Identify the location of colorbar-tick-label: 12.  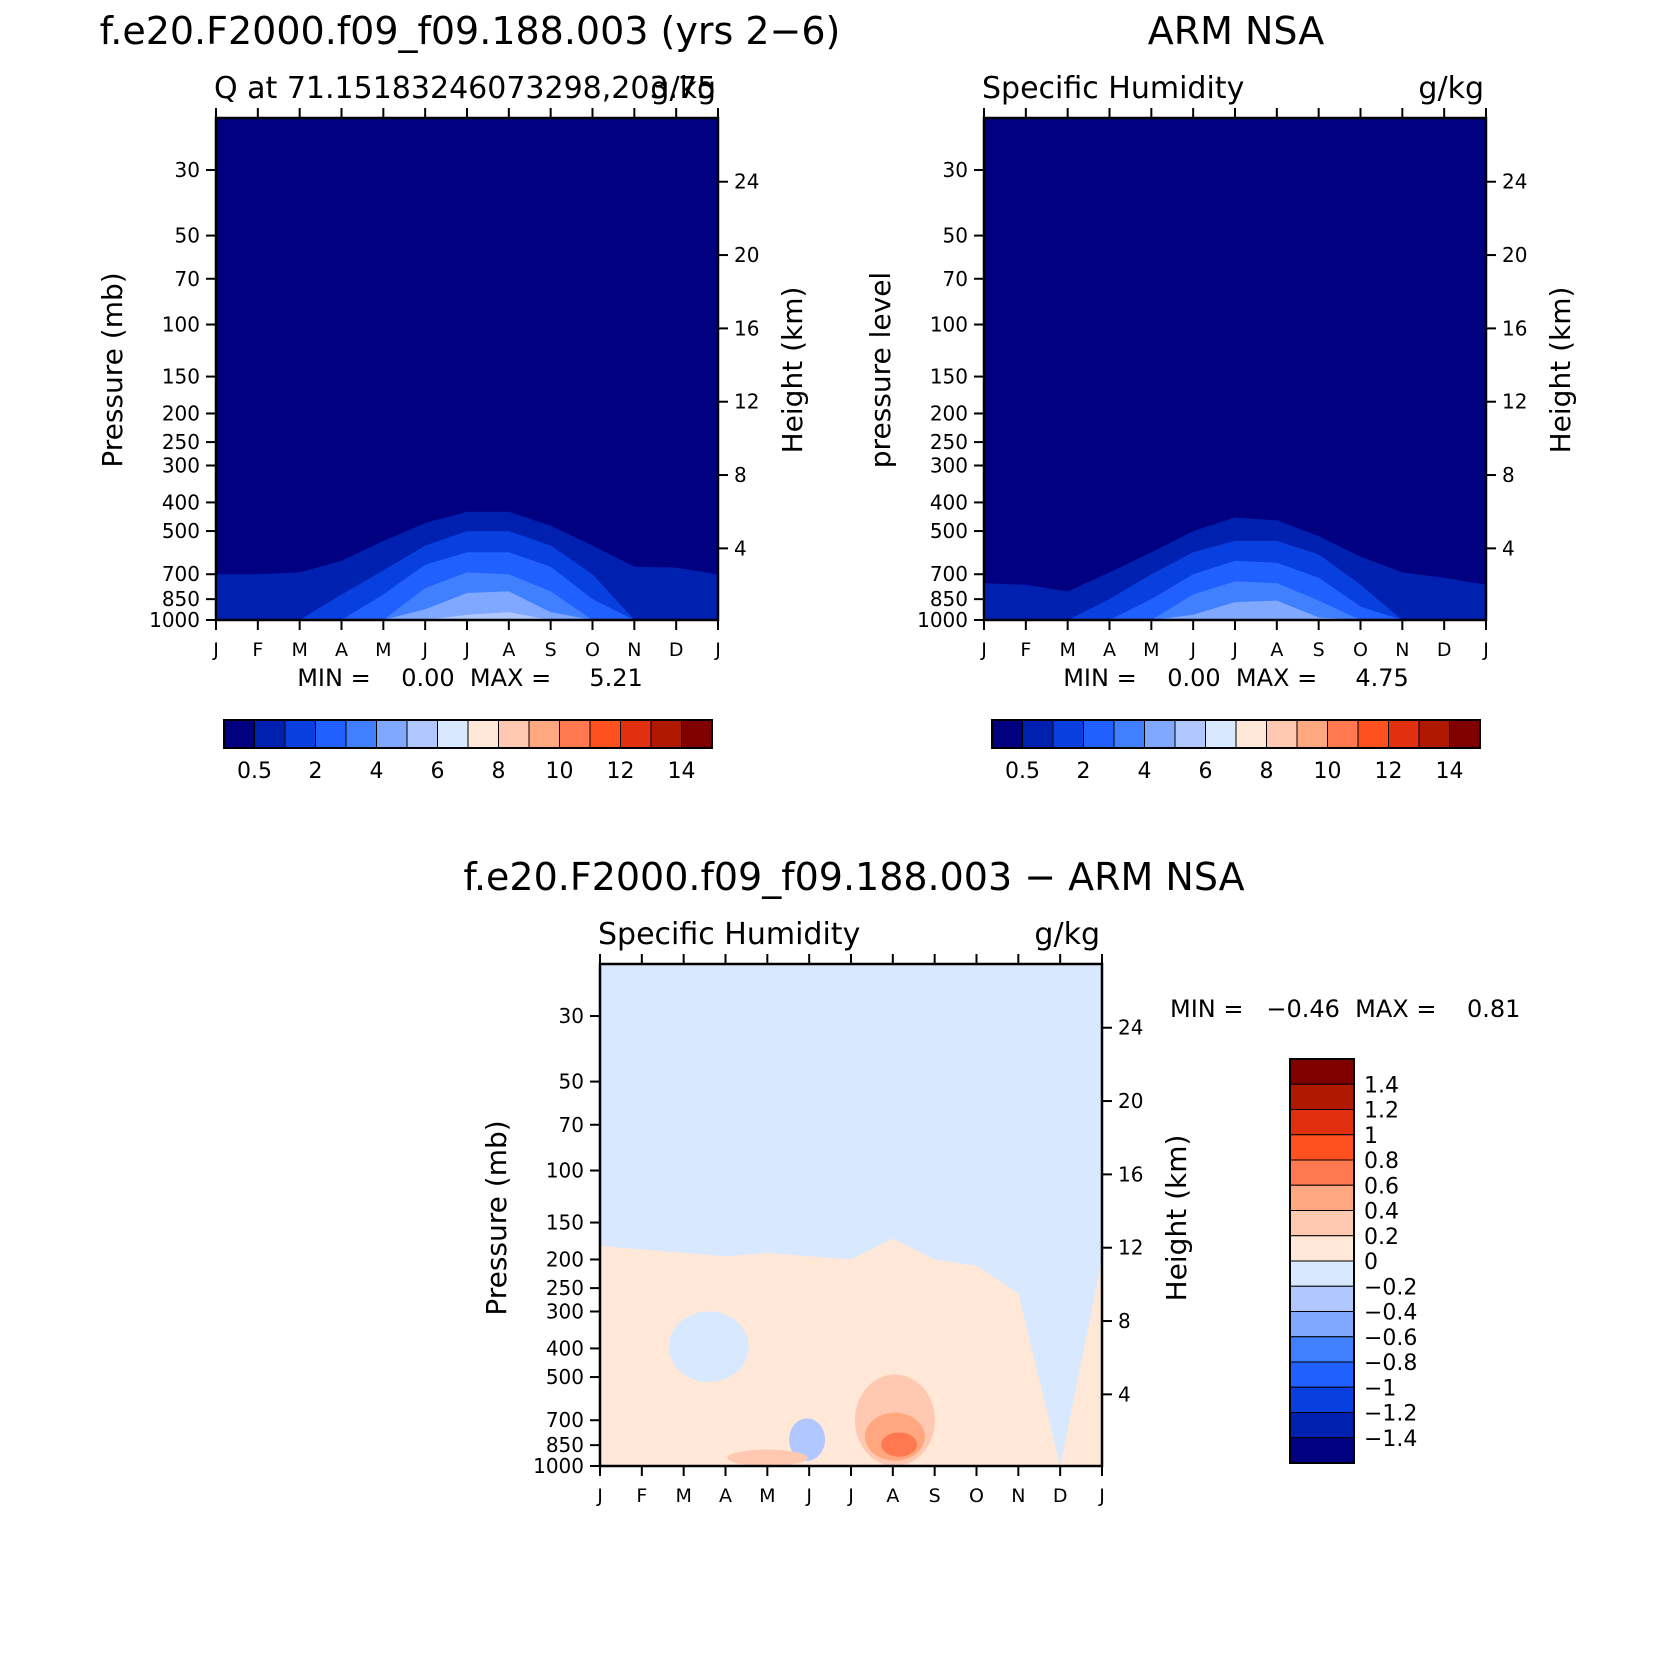
(1389, 771).